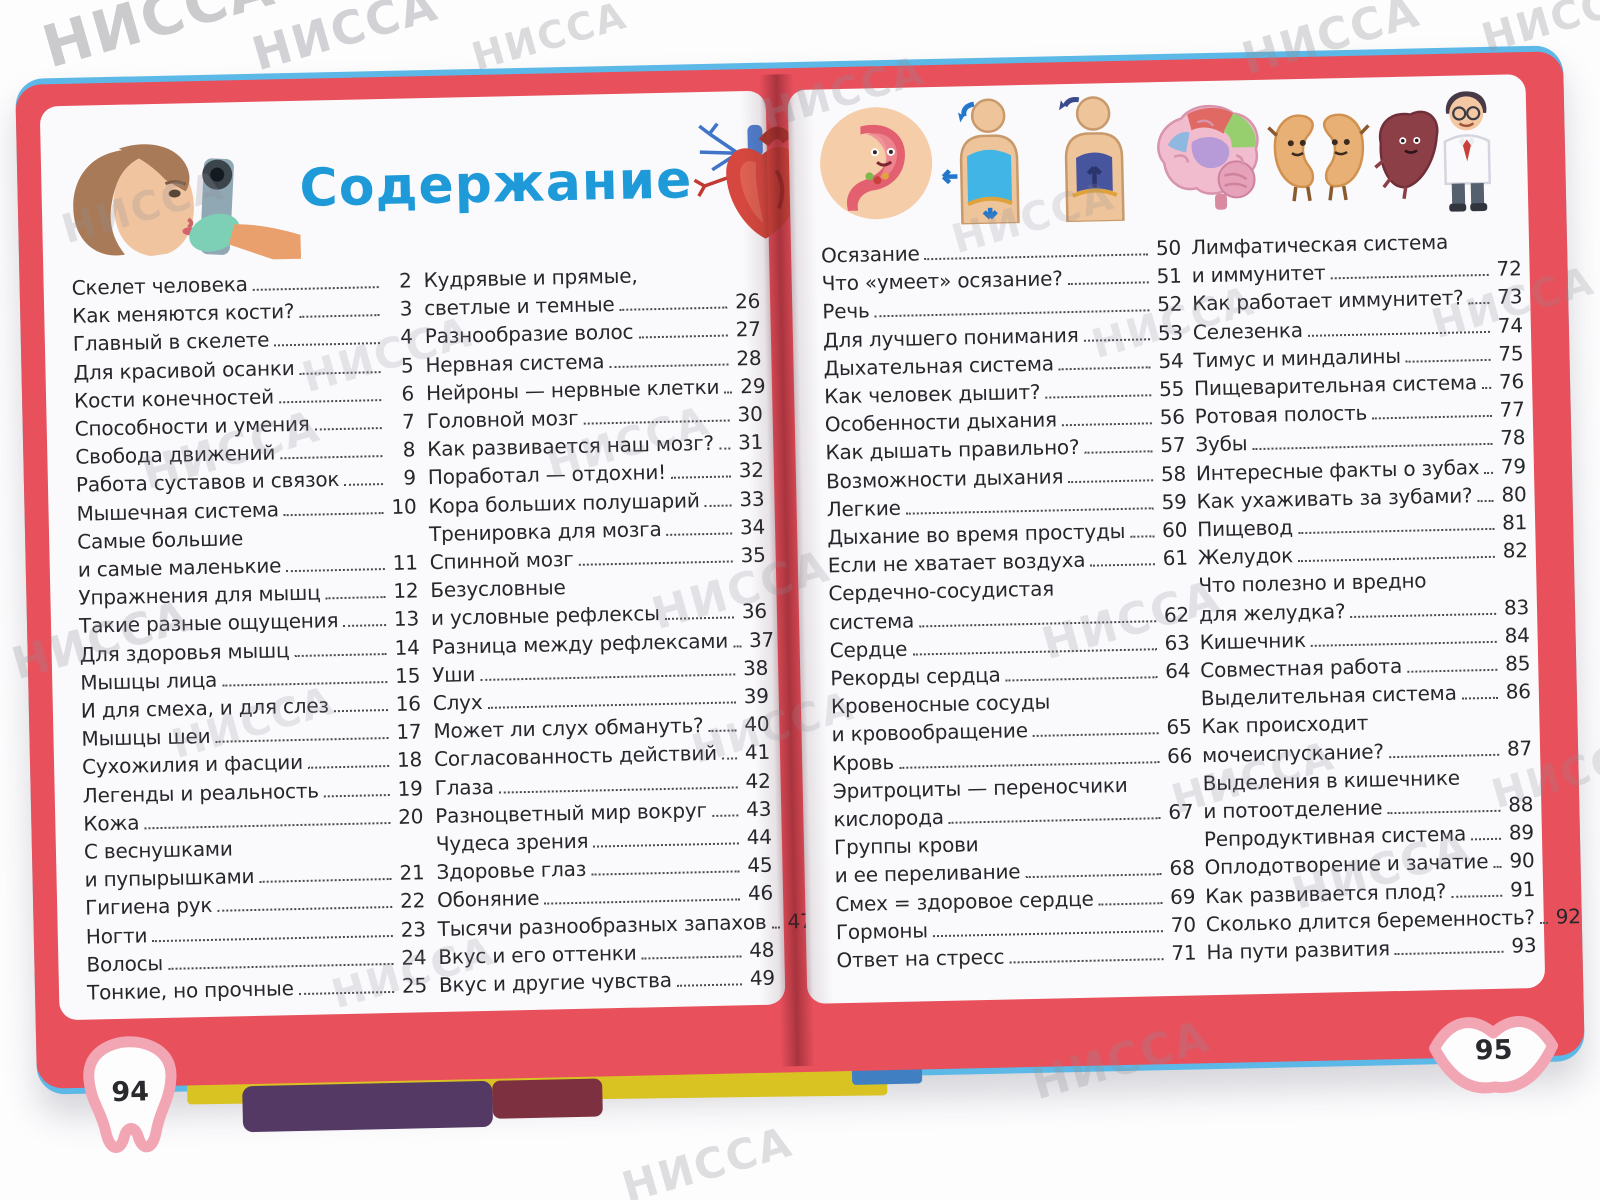  Describe the element at coordinates (915, 676) in the screenshot. I see `toc-entry-title: Рекорды сердца` at that location.